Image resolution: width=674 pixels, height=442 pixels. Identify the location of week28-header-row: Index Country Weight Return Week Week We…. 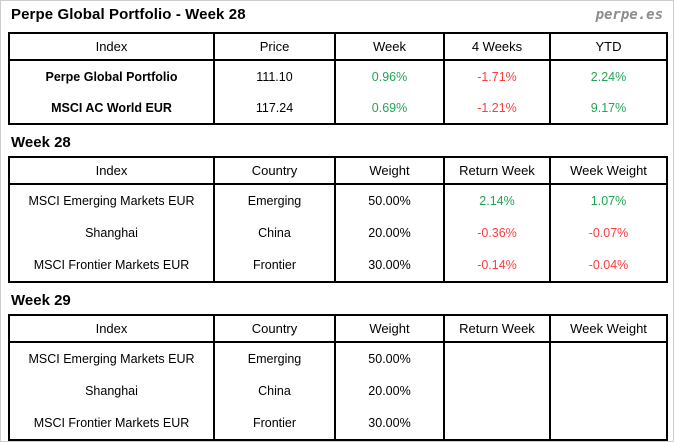
(338, 170).